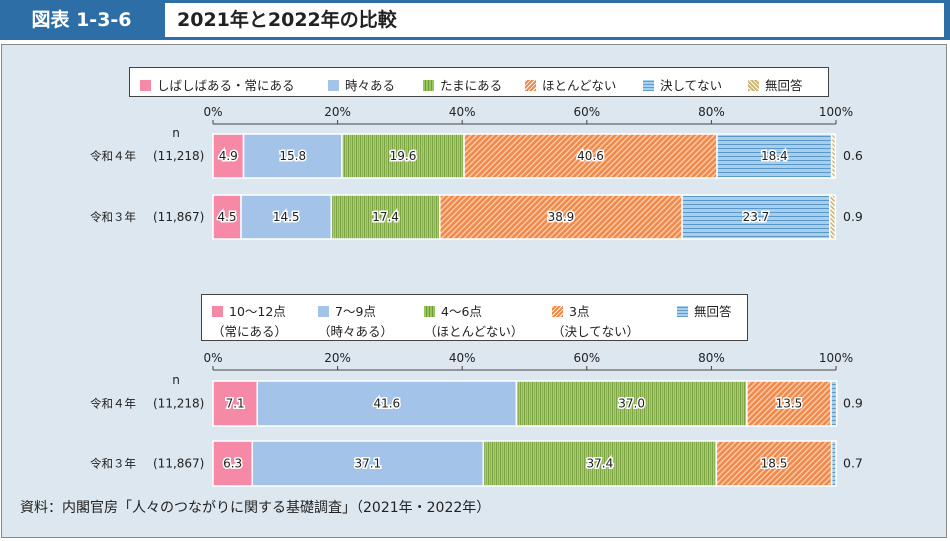 This screenshot has height=541, width=950. What do you see at coordinates (235, 404) in the screenshot?
I see `data-label: 7.1` at bounding box center [235, 404].